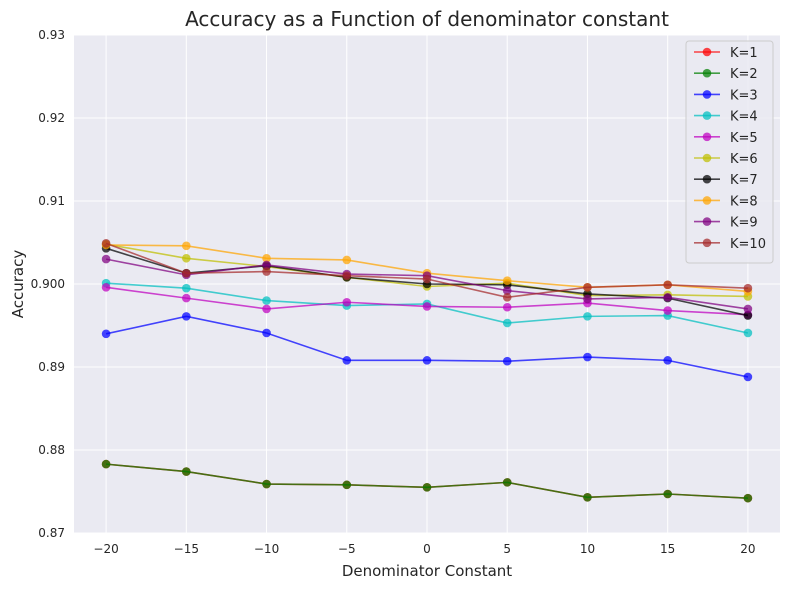 The width and height of the screenshot is (790, 590). I want to click on x-tick-label: −20, so click(105, 549).